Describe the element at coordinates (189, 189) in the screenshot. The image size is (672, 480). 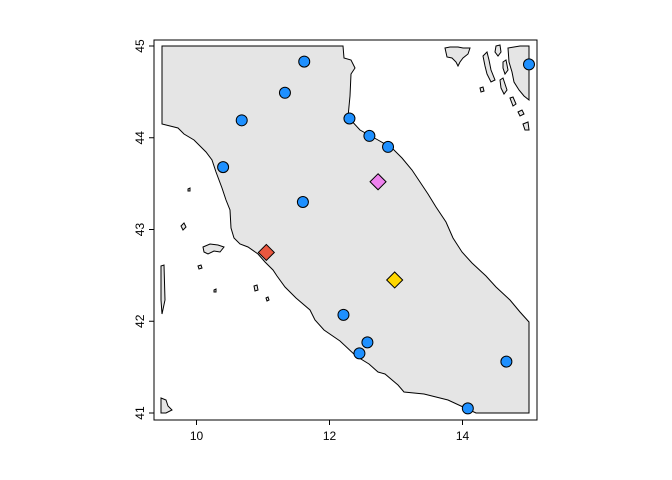
I see `island-gorgona` at that location.